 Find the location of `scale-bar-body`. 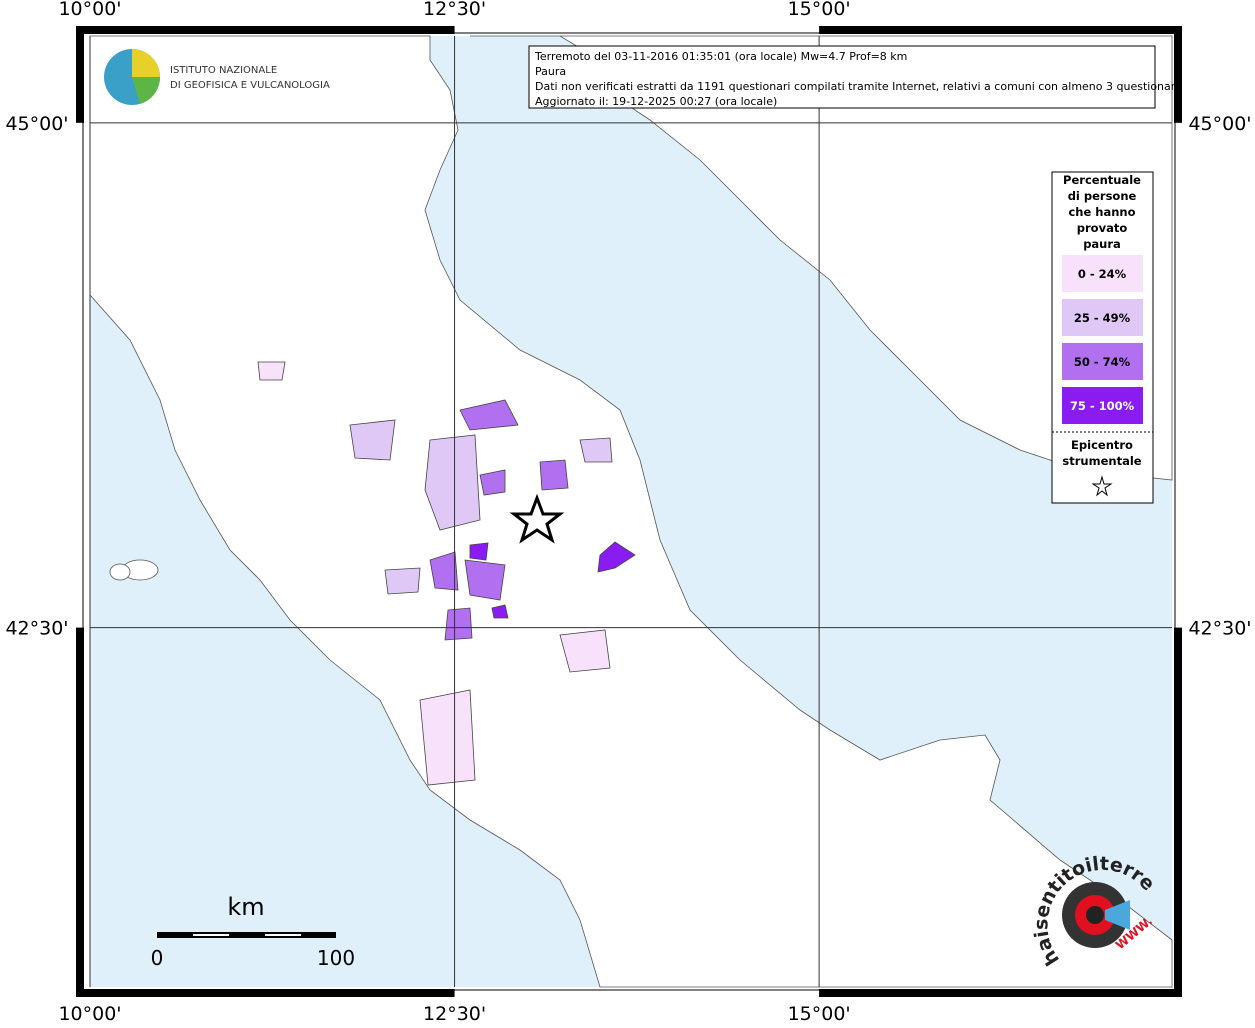

scale-bar-body is located at coordinates (246, 935).